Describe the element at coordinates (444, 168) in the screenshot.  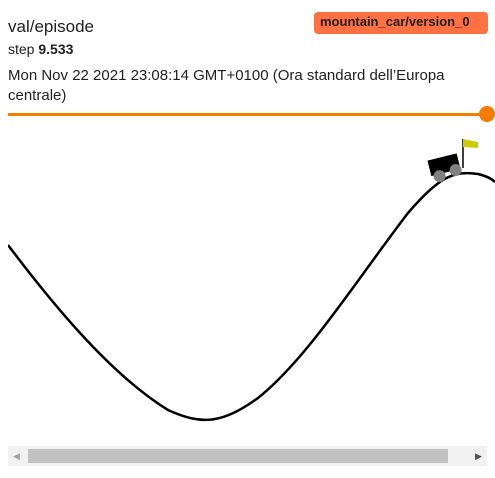
I see `car` at that location.